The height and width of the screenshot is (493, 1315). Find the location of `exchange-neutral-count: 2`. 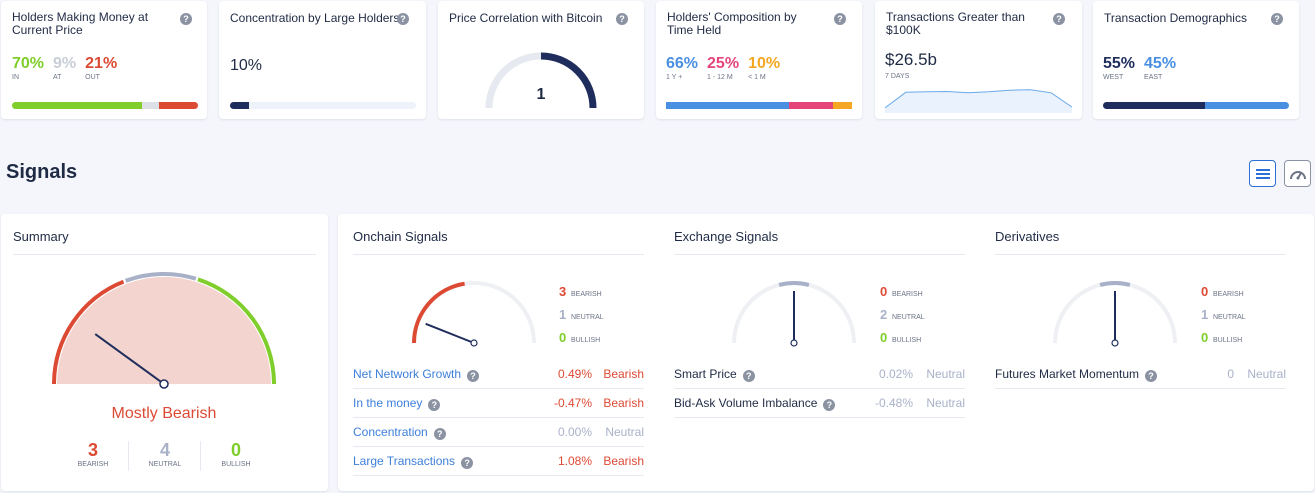

exchange-neutral-count: 2 is located at coordinates (884, 314).